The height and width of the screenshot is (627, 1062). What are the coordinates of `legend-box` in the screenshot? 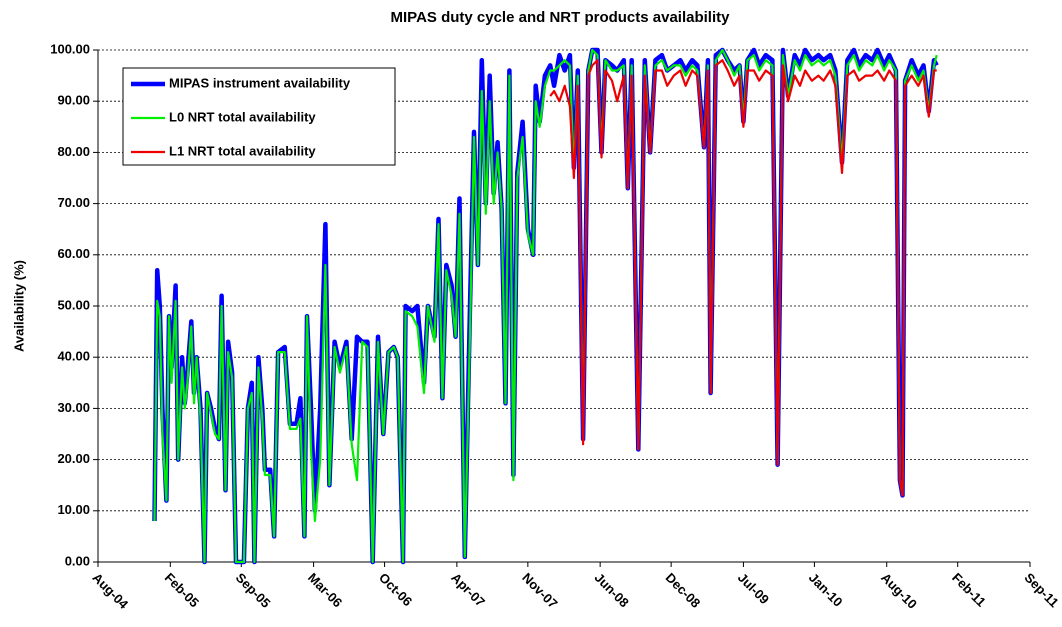 It's located at (259, 116).